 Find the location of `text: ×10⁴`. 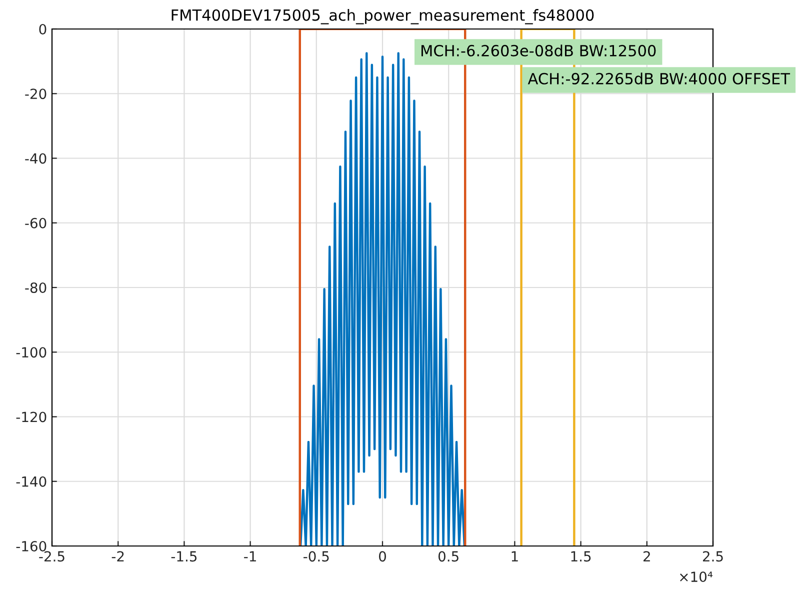

text: ×10⁴ is located at coordinates (696, 577).